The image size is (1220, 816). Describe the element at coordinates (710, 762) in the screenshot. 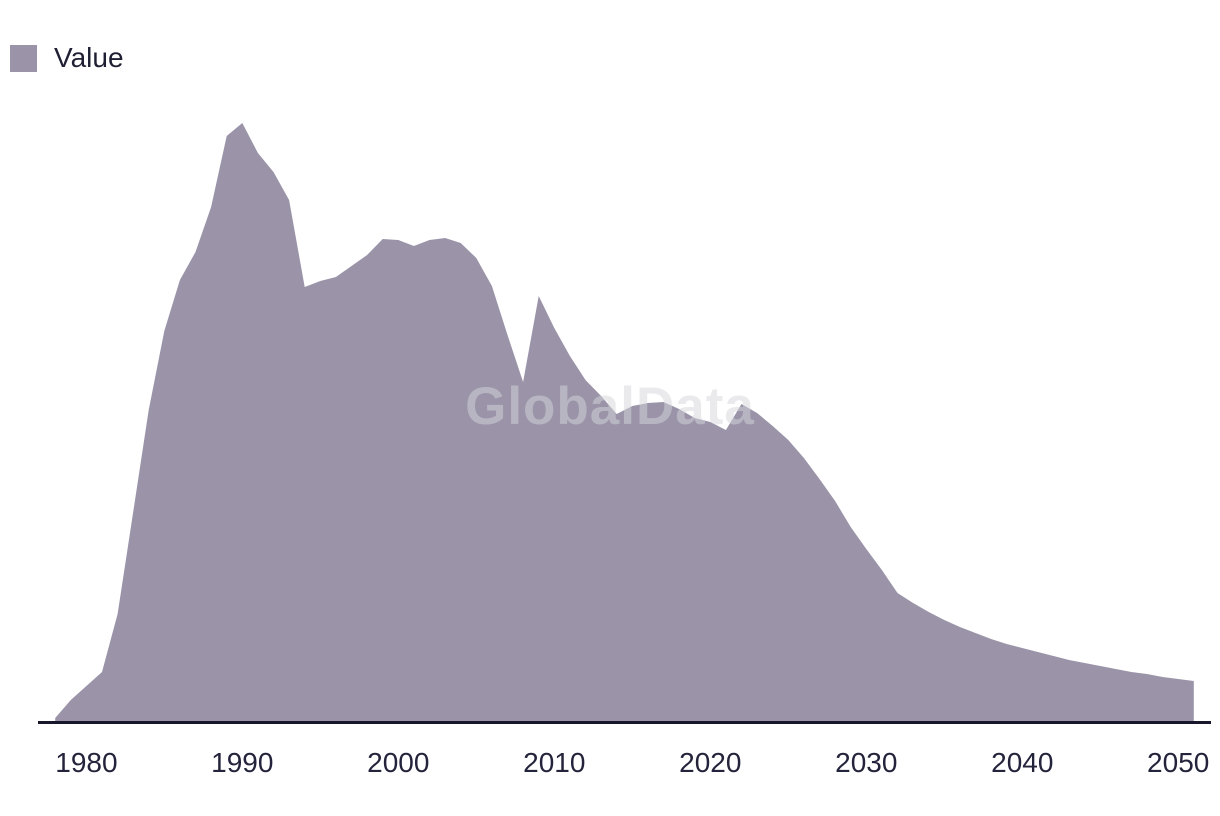

I see `x-tick-label: 2020` at that location.